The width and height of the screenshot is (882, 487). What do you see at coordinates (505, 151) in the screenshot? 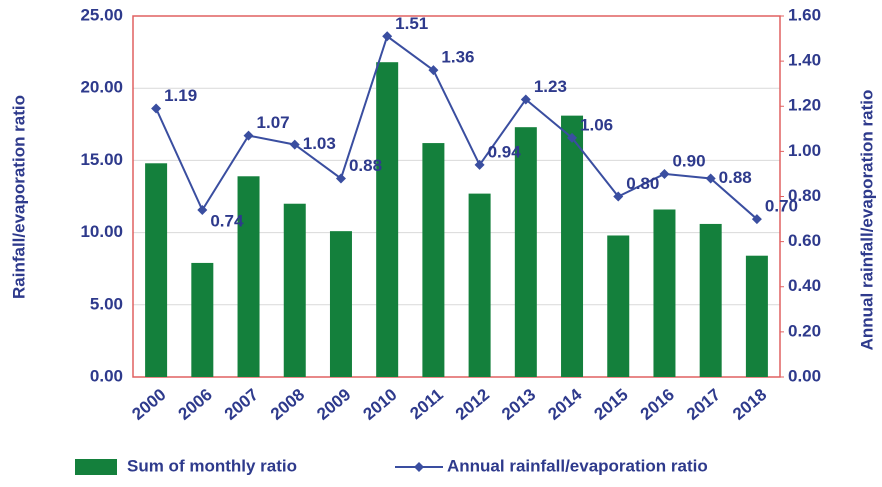
I see `data-label: 0.94` at bounding box center [505, 151].